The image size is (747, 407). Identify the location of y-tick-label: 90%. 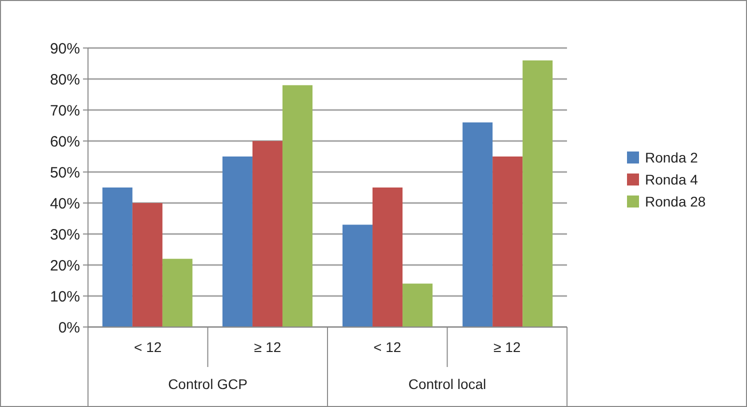
(65, 49).